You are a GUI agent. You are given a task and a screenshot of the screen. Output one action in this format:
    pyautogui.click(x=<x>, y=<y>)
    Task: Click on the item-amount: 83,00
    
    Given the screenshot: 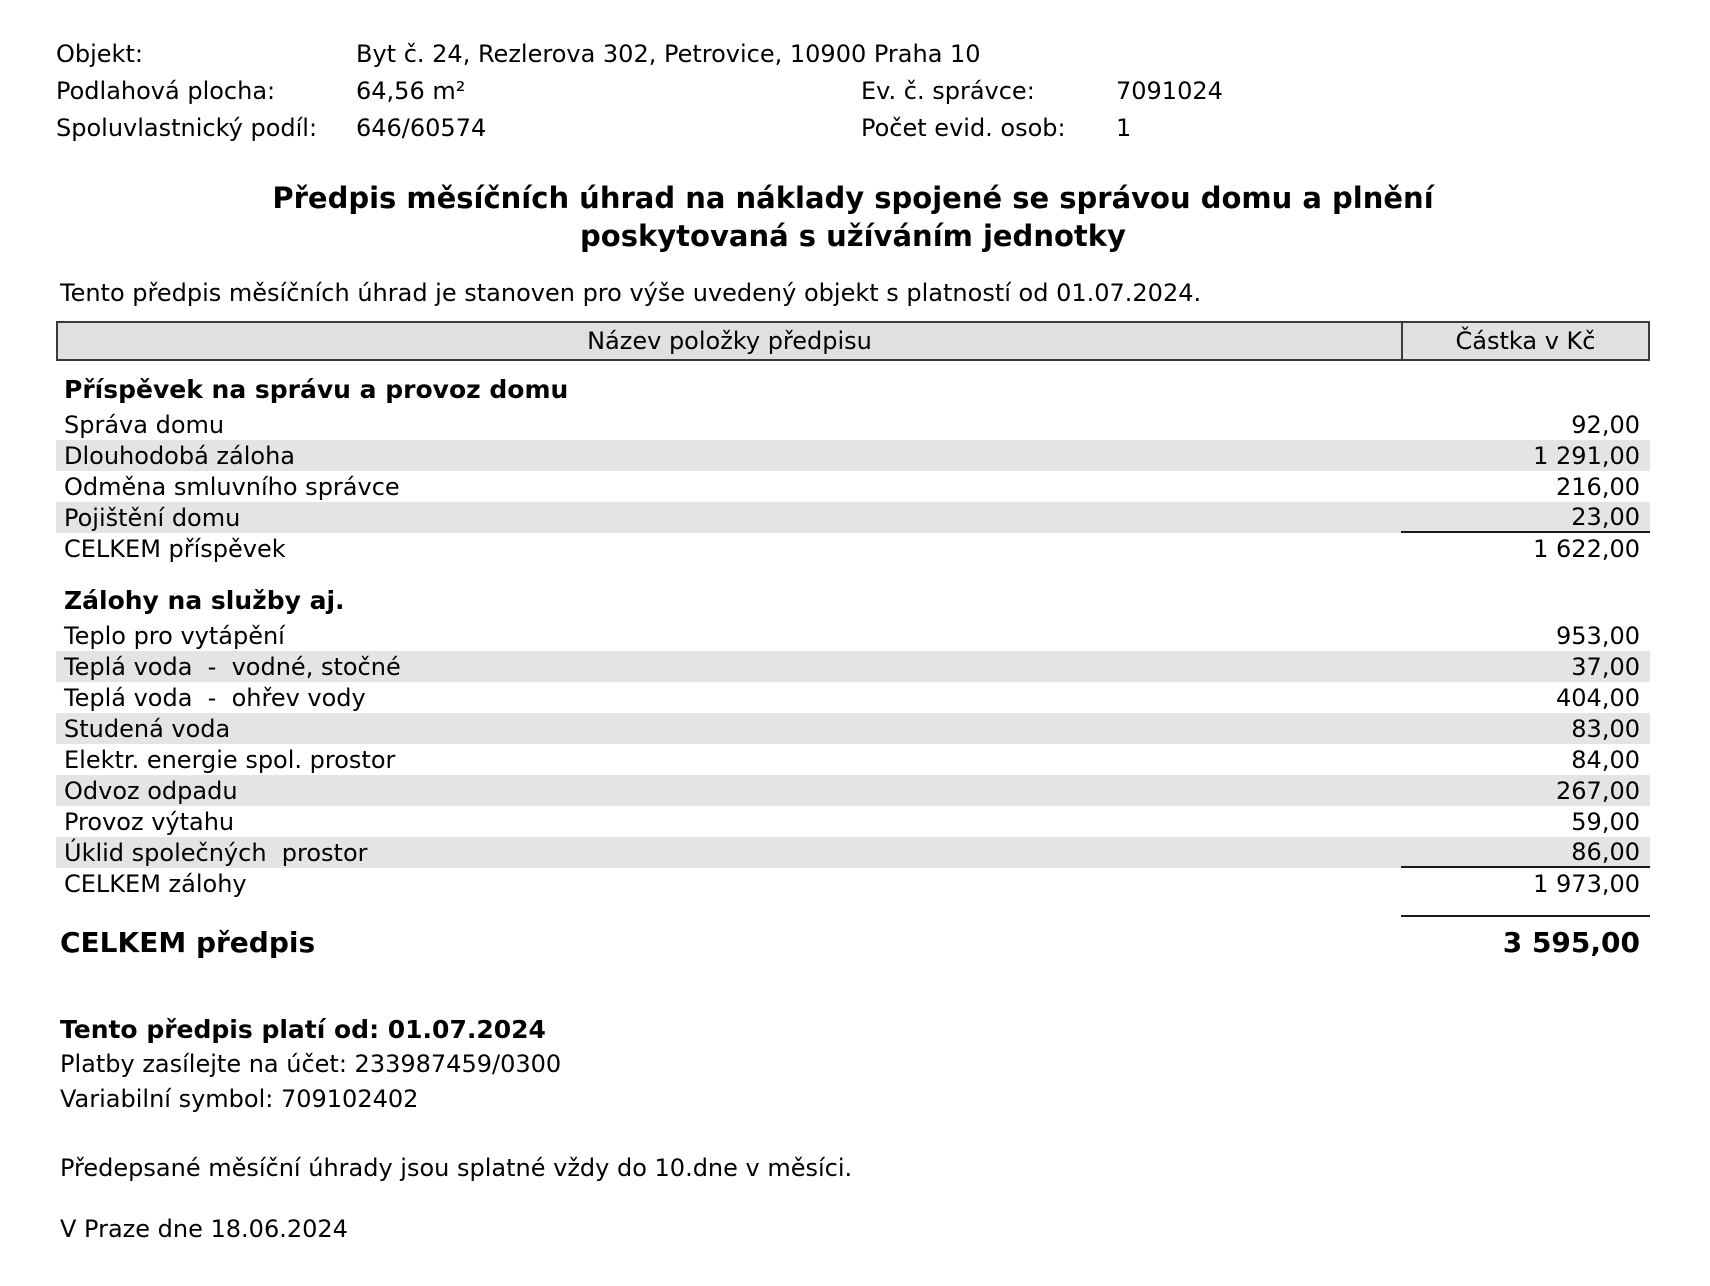 What is the action you would take?
    pyautogui.click(x=1605, y=728)
    